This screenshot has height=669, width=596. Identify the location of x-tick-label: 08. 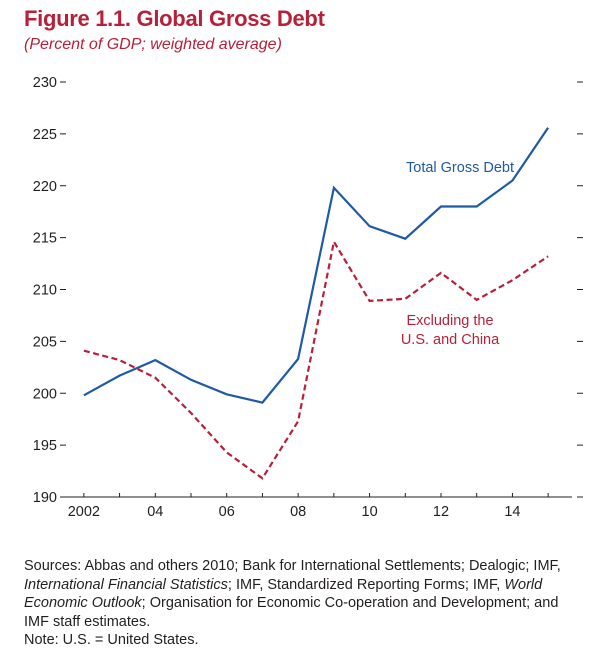
(298, 512).